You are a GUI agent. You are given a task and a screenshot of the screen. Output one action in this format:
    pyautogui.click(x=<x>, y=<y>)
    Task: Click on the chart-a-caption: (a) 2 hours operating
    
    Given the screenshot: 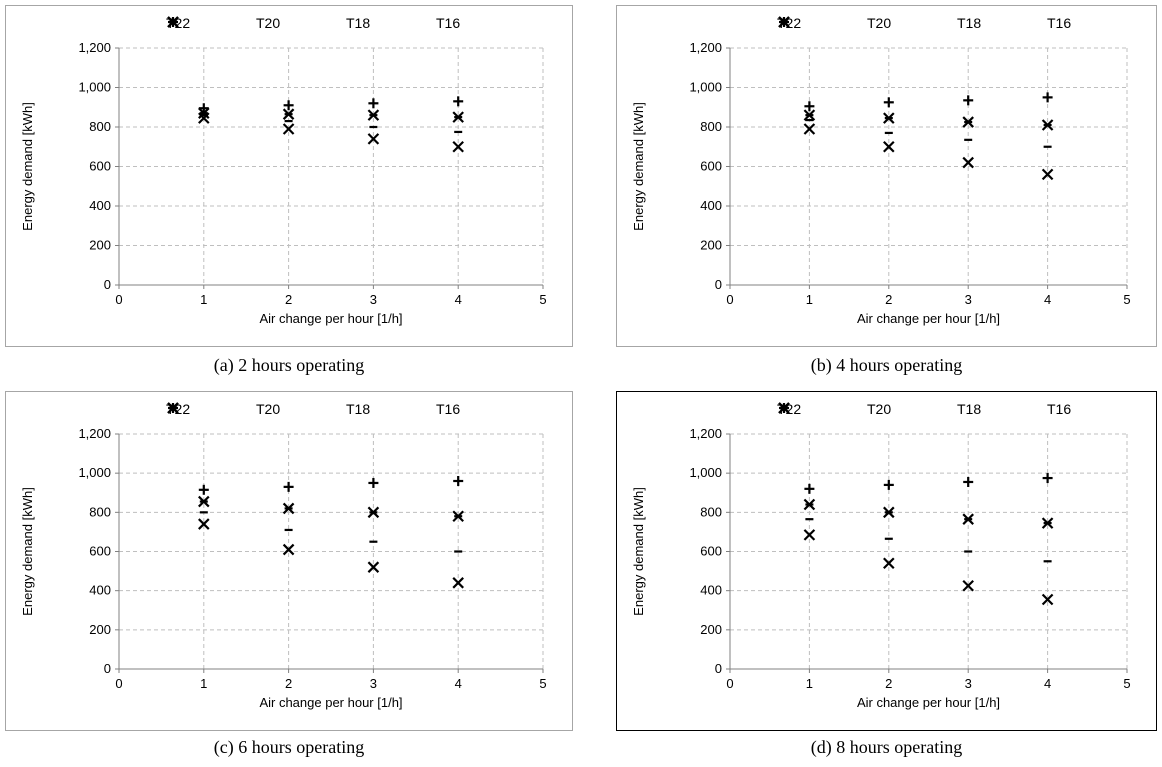 What is the action you would take?
    pyautogui.click(x=289, y=365)
    